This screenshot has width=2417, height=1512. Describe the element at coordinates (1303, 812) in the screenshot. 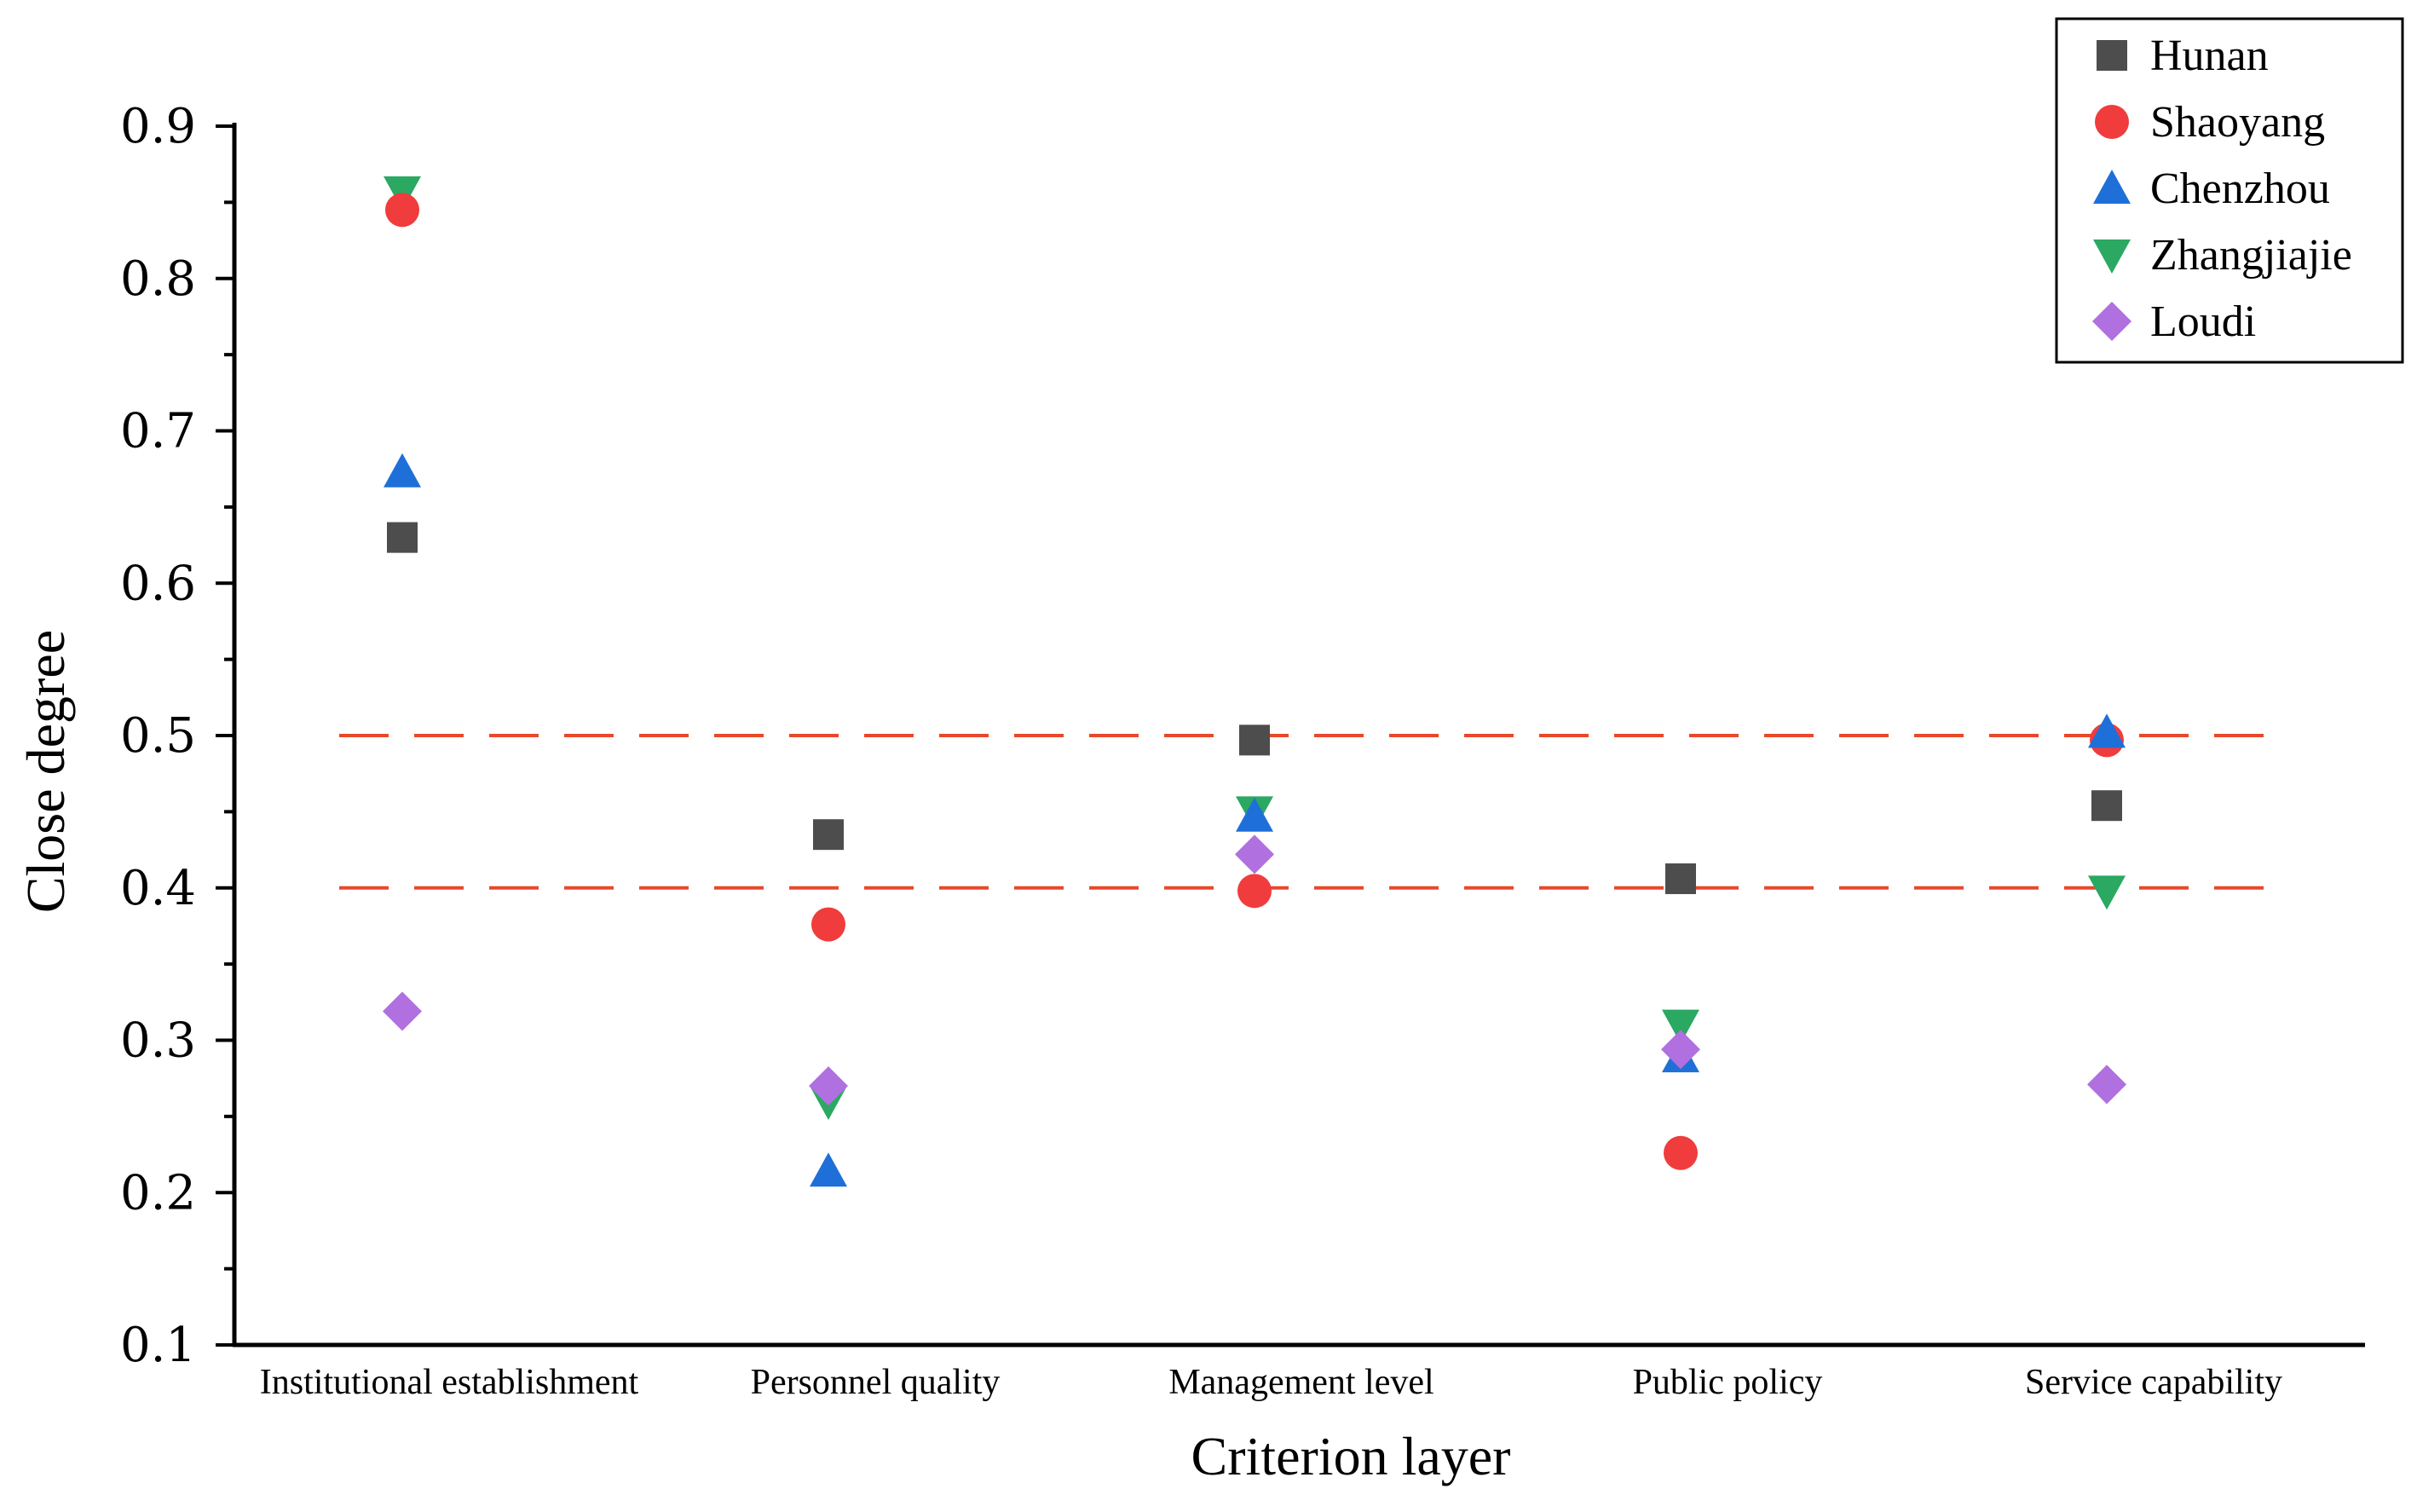

I see `reference-lines` at that location.